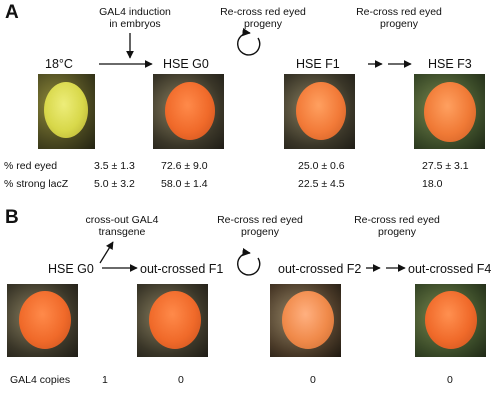 The height and width of the screenshot is (400, 504). What do you see at coordinates (135, 24) in the screenshot?
I see `annotation-gal4-induction-line2: in embryos` at bounding box center [135, 24].